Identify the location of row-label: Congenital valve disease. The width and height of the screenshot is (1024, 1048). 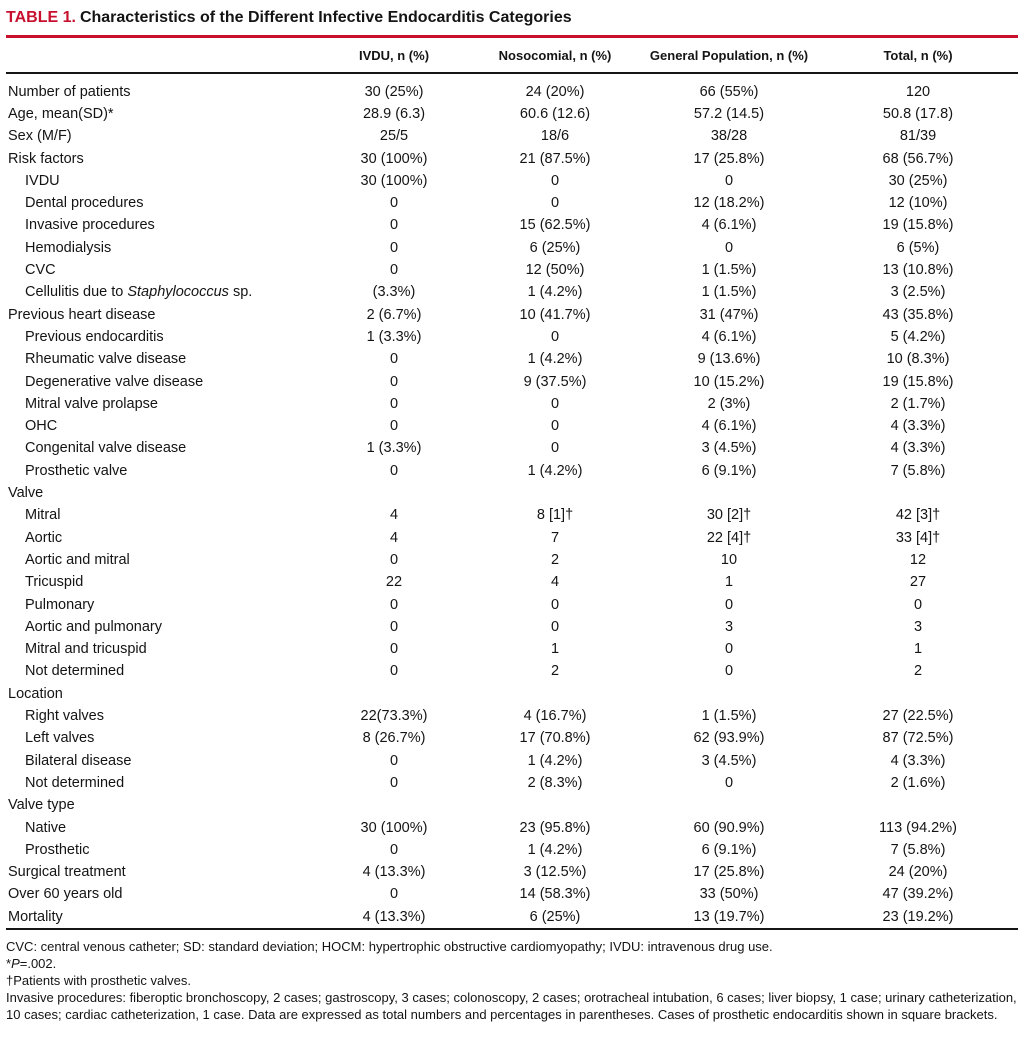
(106, 448).